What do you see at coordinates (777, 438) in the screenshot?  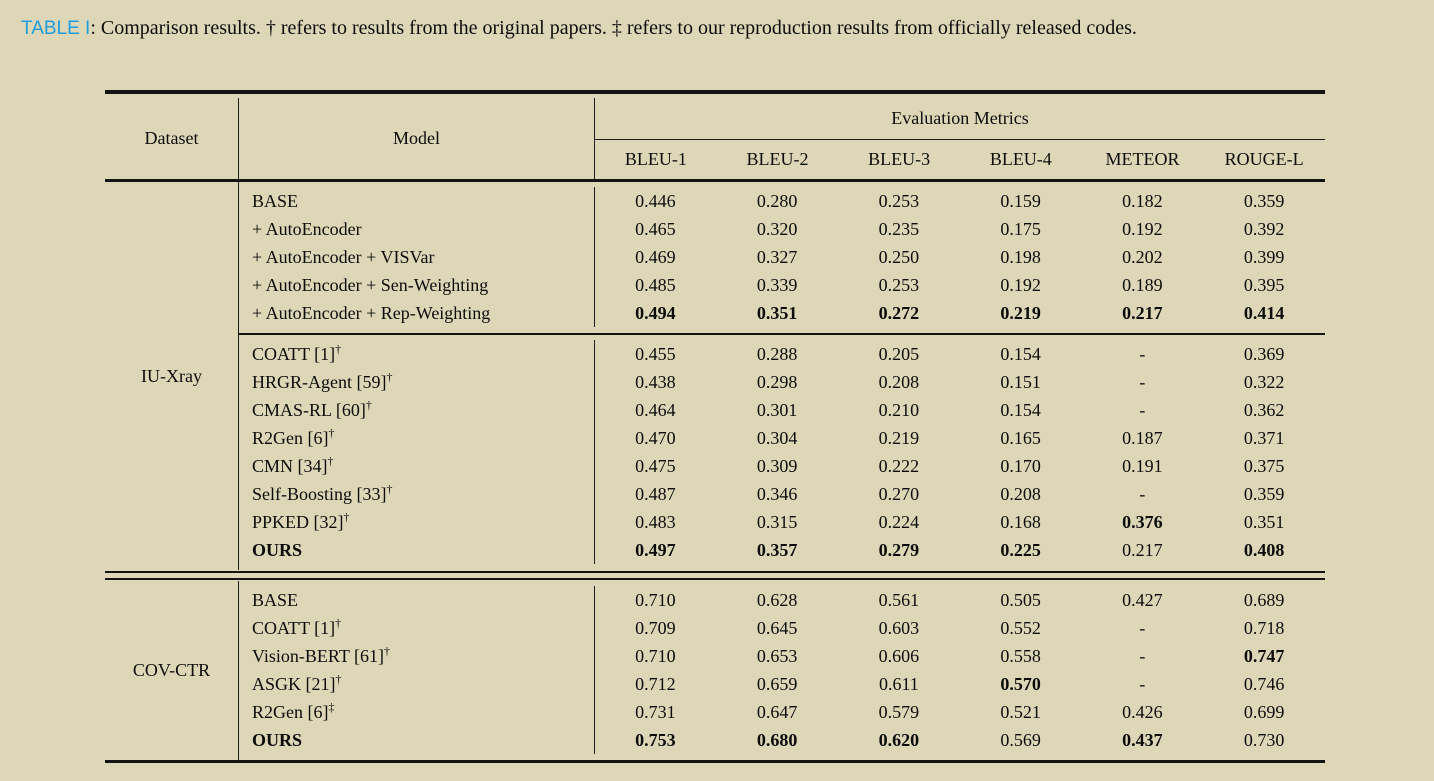 I see `metric-value-cell: 0.304` at bounding box center [777, 438].